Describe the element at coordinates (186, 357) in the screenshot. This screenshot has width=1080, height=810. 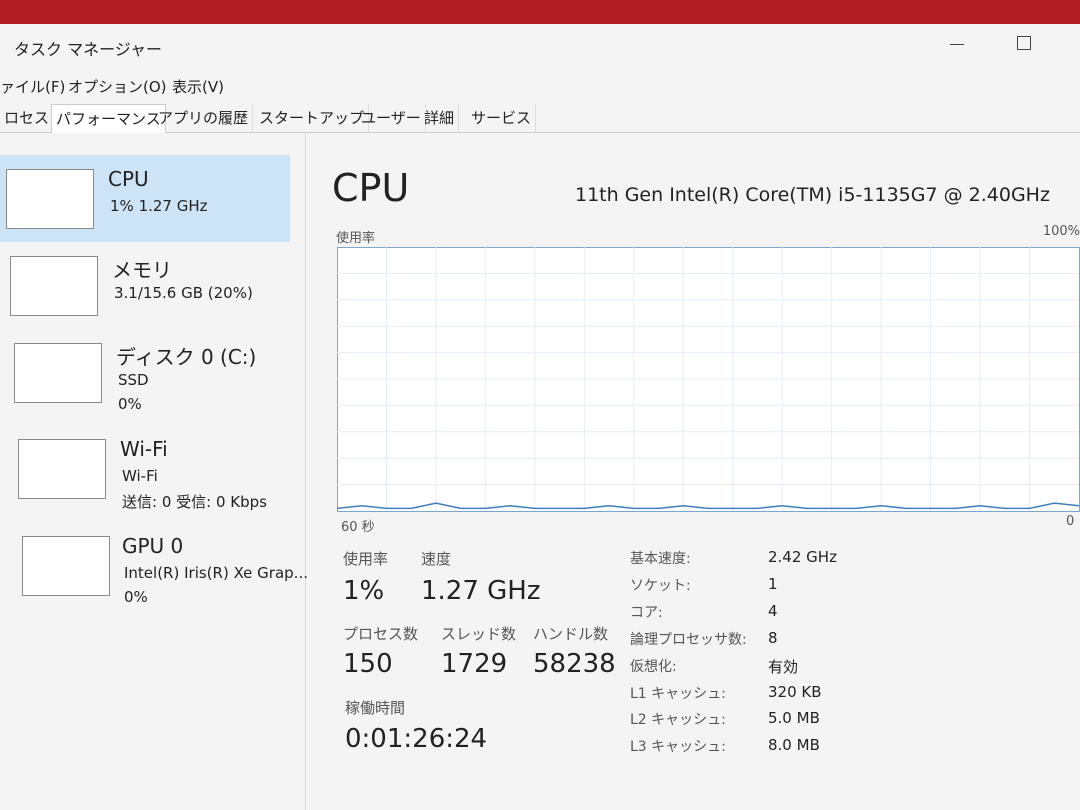
I see `sidebar-item: ディスク 0 (C:)` at that location.